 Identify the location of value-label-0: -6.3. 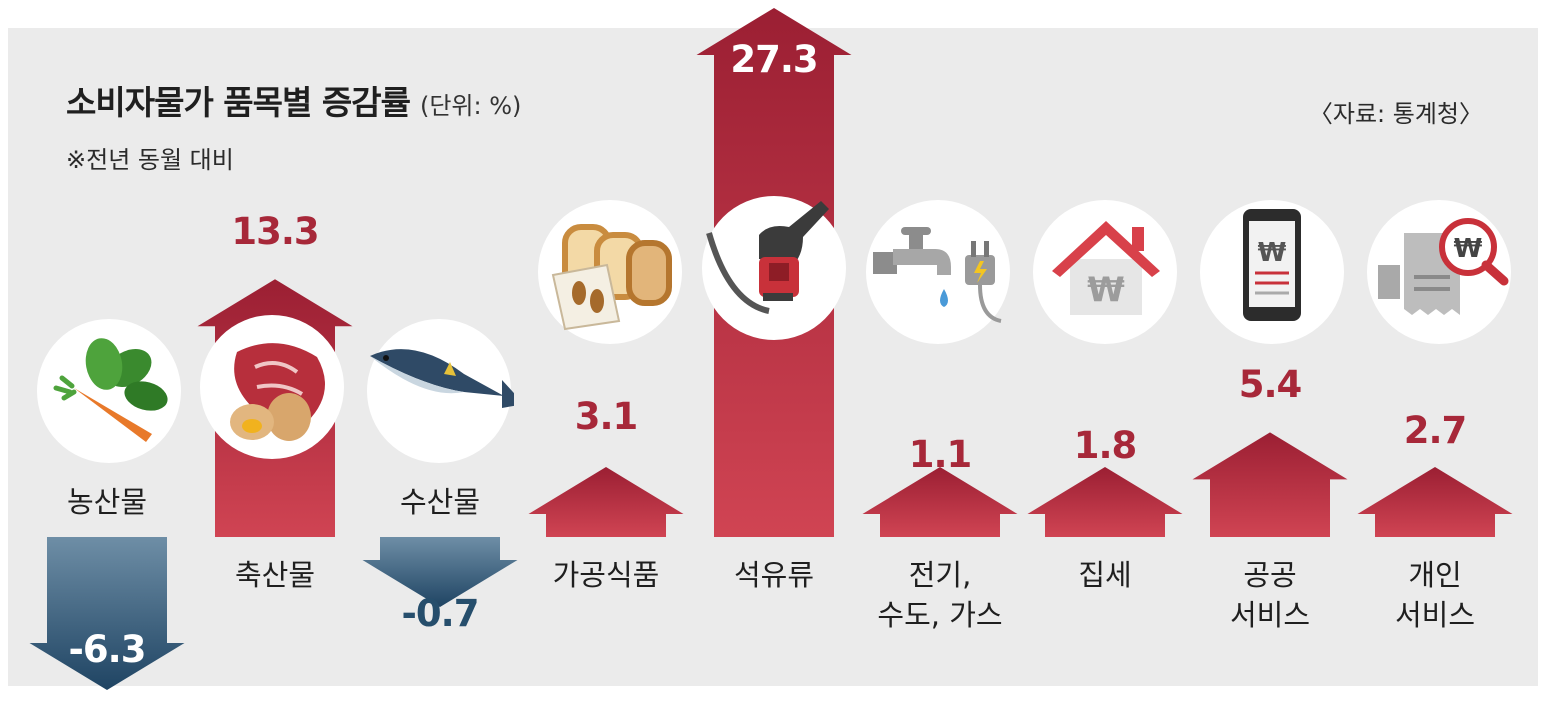
(107, 649).